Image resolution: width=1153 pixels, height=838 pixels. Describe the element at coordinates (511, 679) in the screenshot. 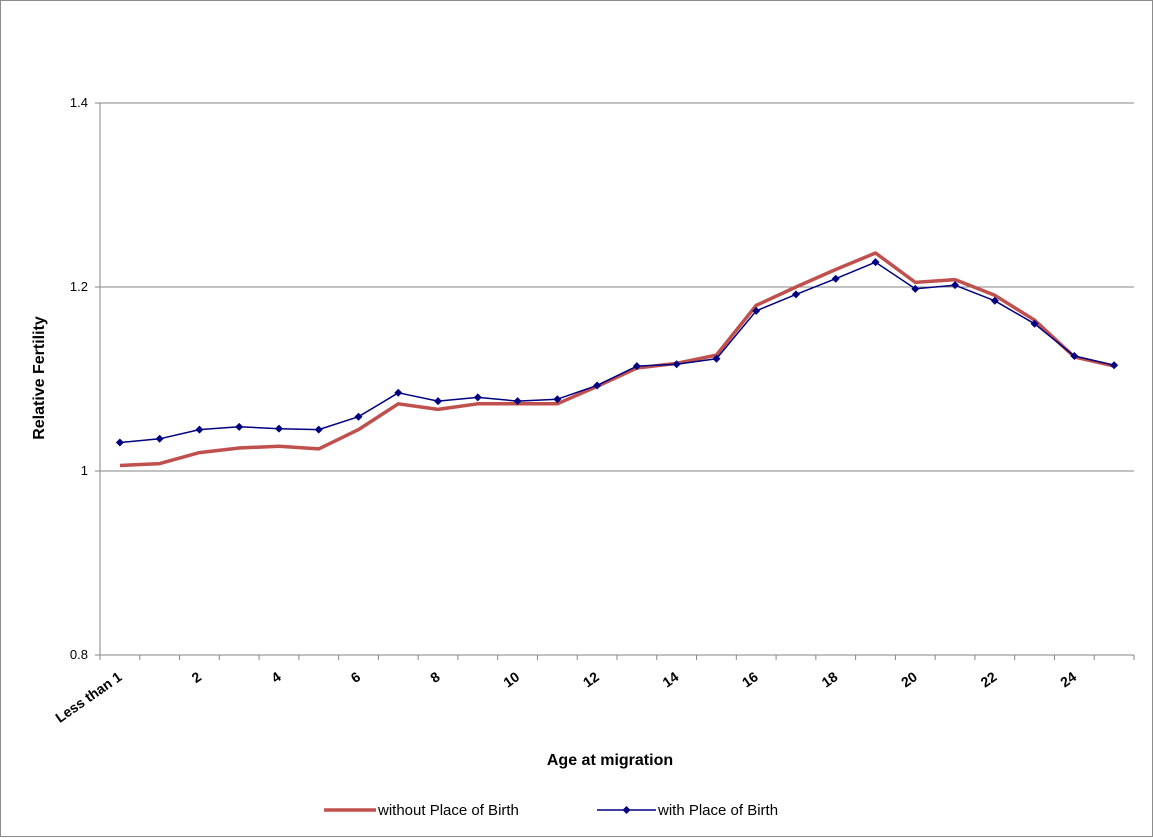

I see `x-tick-label: 10` at that location.